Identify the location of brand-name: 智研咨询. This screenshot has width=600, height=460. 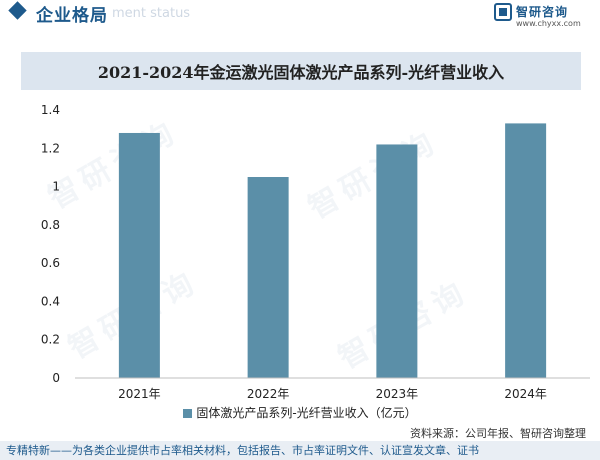
(542, 12).